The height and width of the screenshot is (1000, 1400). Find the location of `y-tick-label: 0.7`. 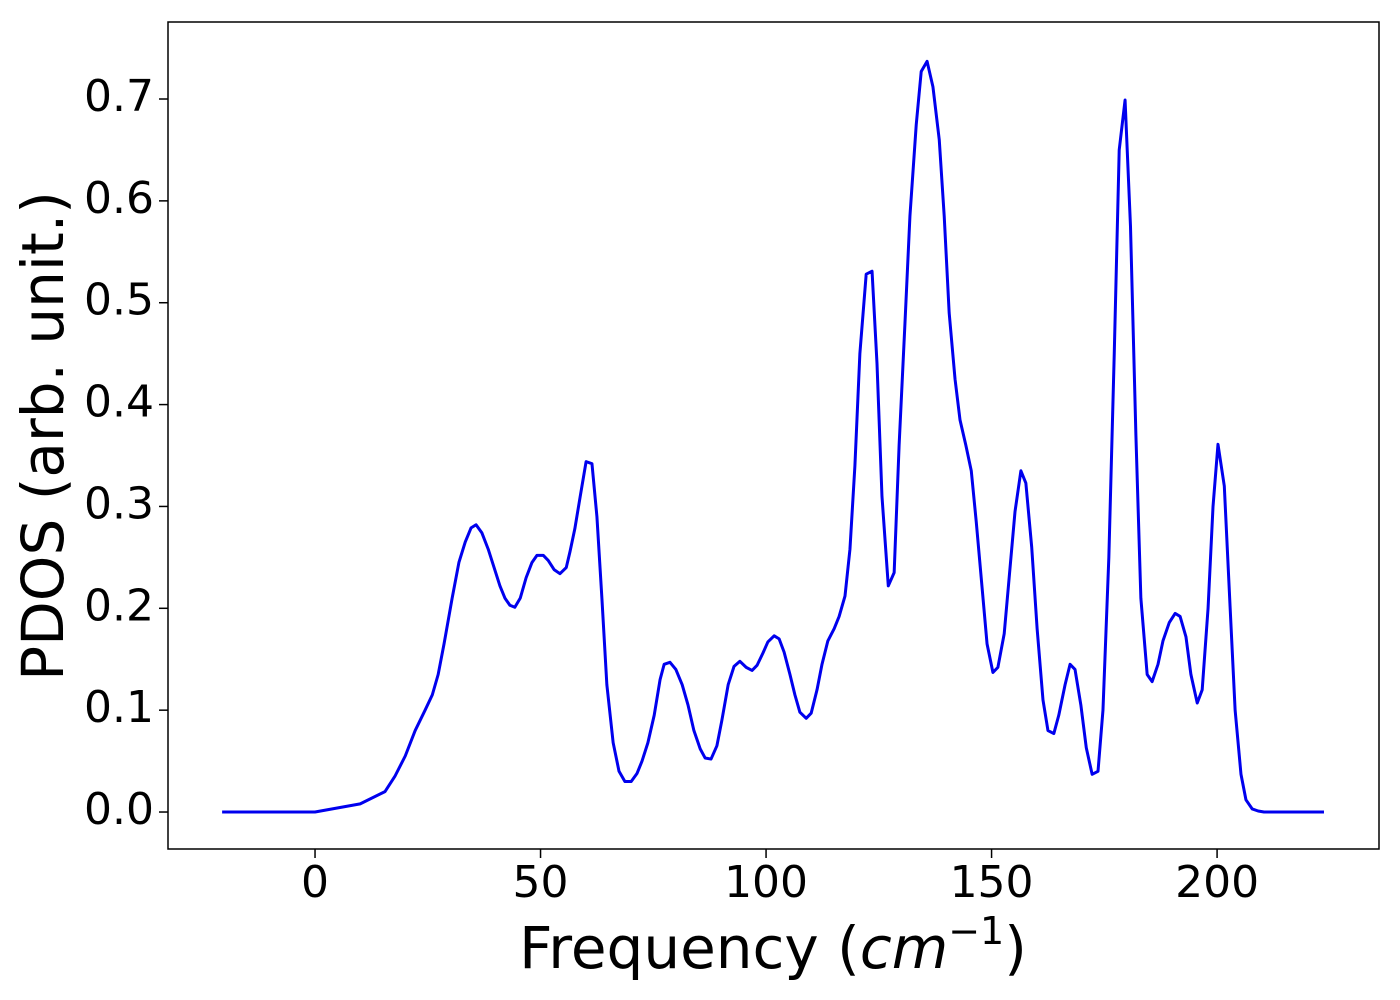

y-tick-label: 0.7 is located at coordinates (119, 96).